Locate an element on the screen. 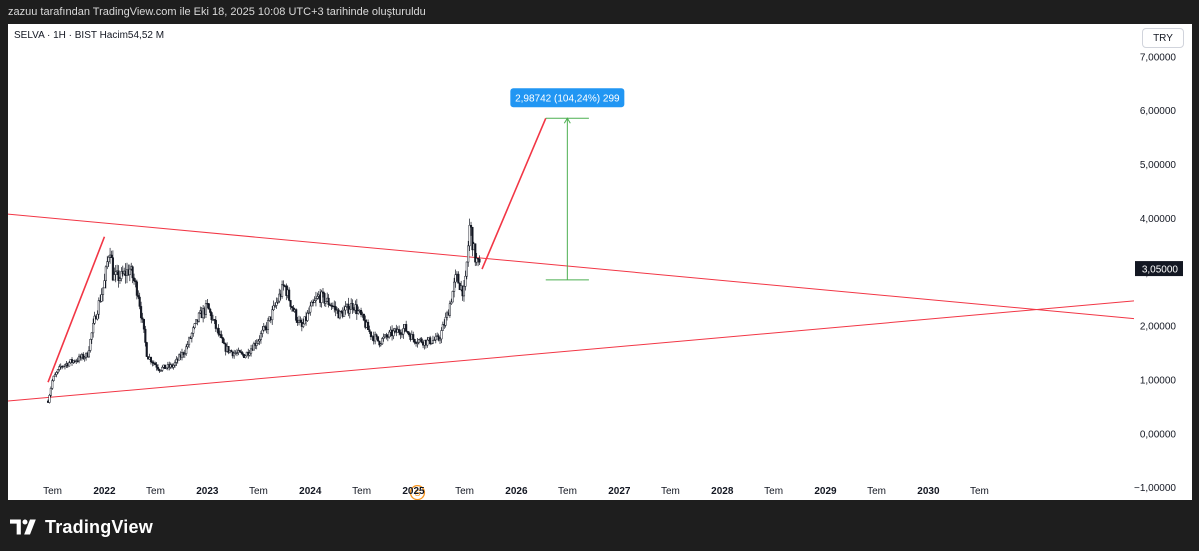 The width and height of the screenshot is (1199, 551). footer-bar: TradingView is located at coordinates (599, 525).